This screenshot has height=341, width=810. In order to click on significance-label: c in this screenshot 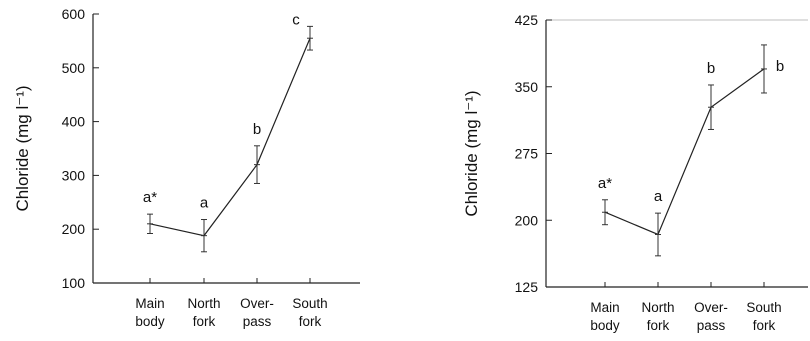, I will do `click(296, 19)`.